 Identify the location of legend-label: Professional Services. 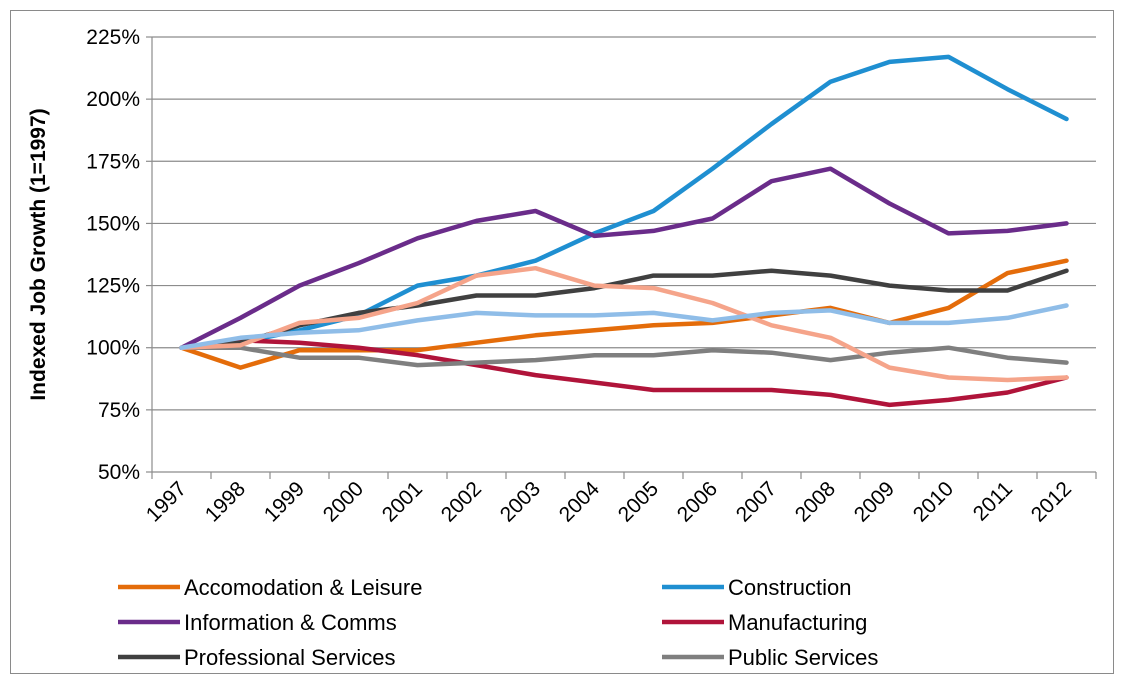
(290, 657).